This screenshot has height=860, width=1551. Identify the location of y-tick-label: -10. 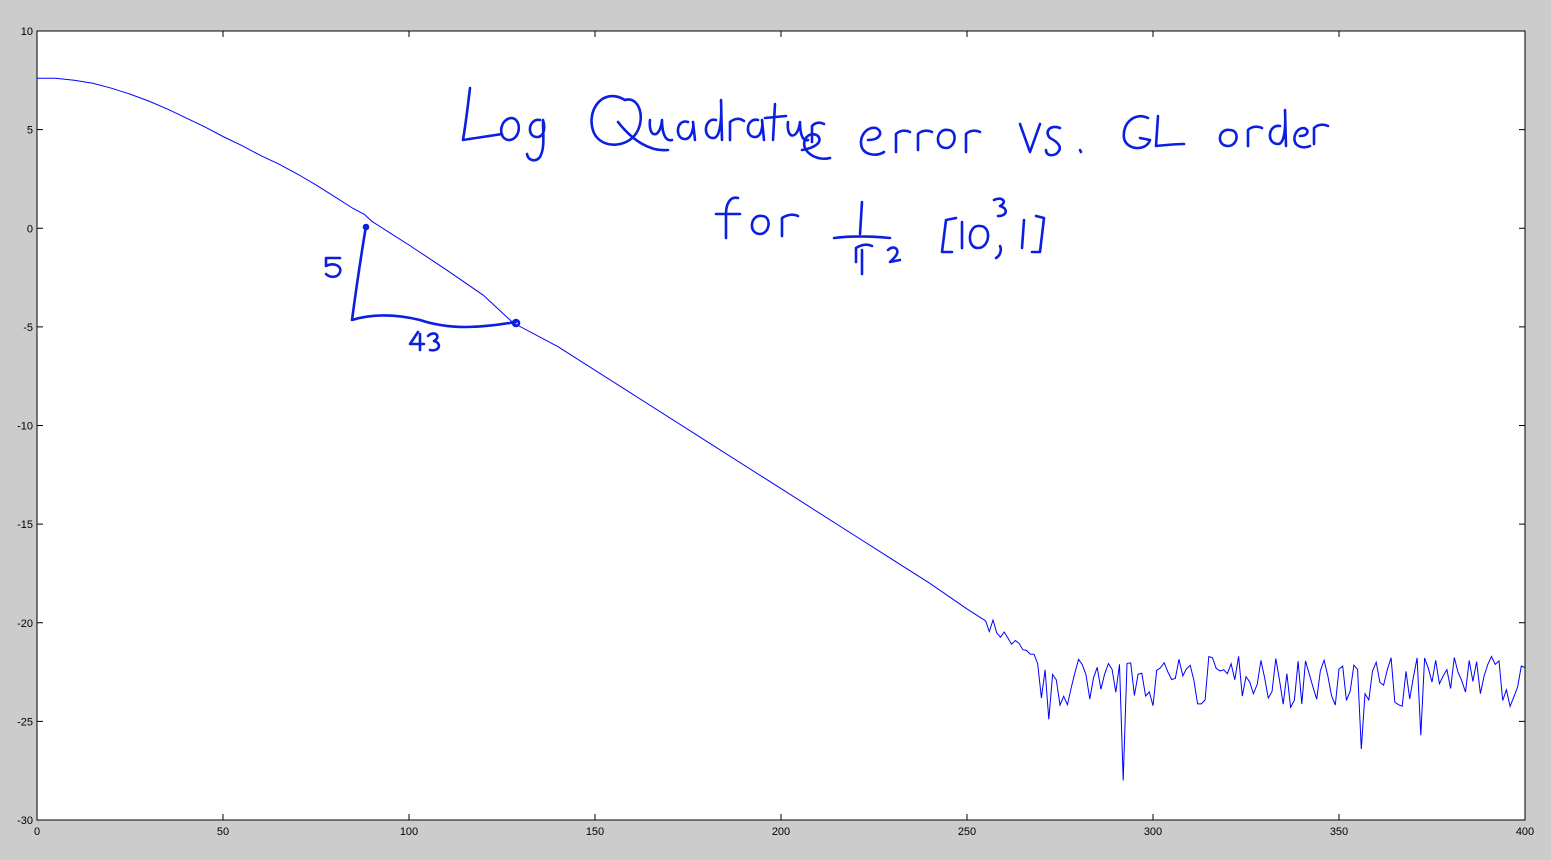
(25, 427).